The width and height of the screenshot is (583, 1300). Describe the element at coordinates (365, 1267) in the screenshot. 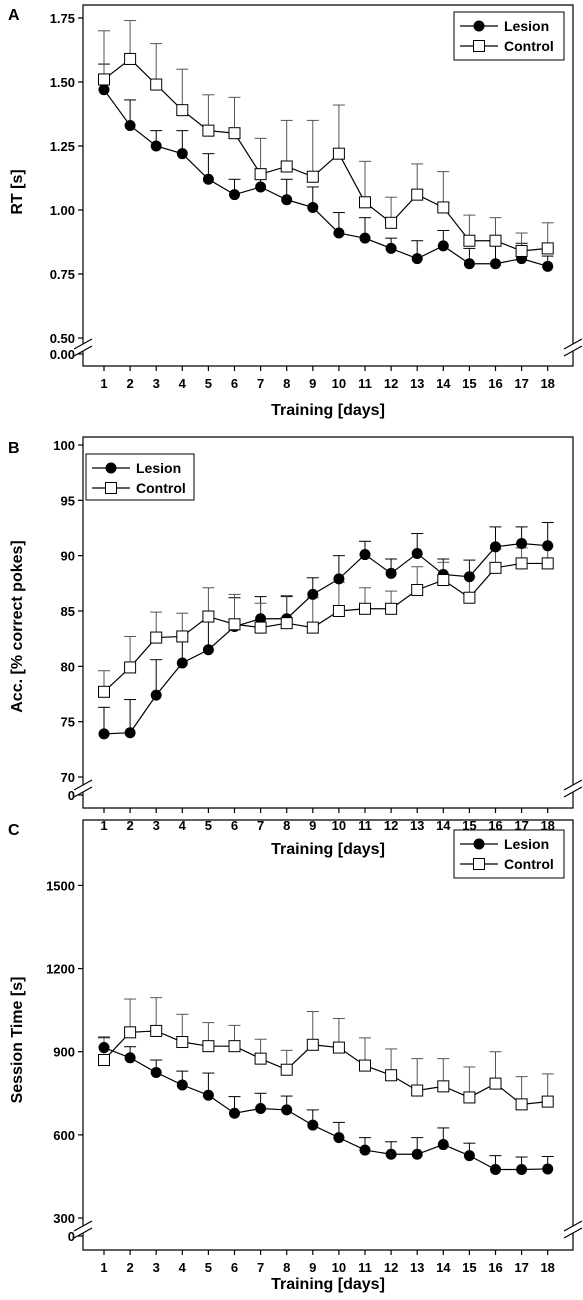

I see `x-tick-label: 11` at that location.